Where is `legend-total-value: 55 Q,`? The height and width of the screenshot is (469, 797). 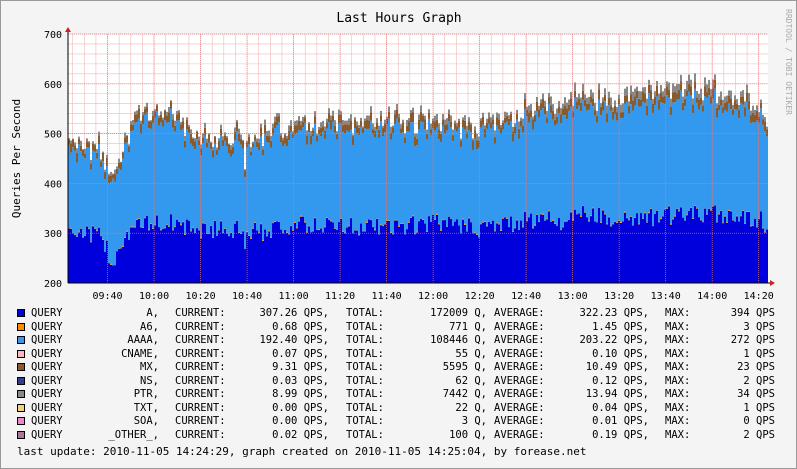
legend-total-value: 55 Q, is located at coordinates (471, 353).